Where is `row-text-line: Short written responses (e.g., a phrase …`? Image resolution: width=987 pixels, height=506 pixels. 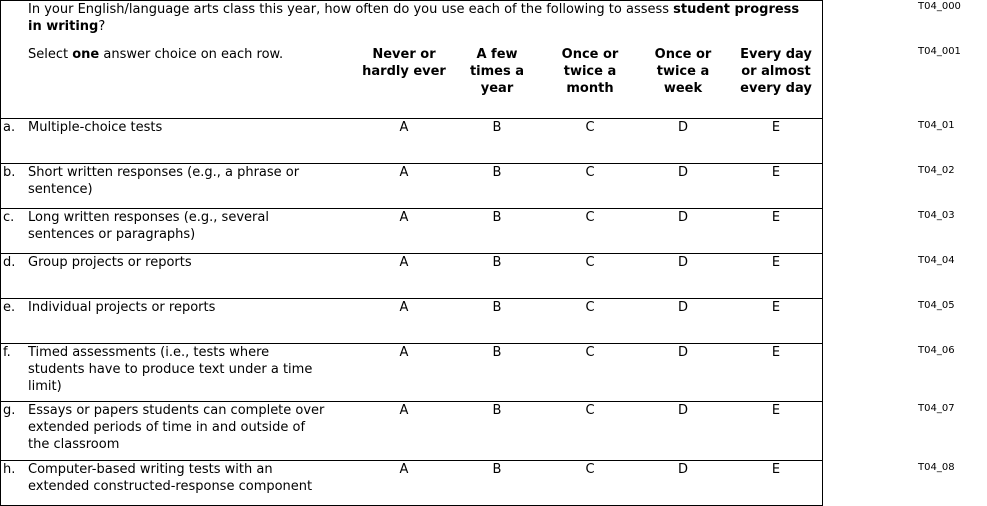
row-text-line: Short written responses (e.g., a phrase … is located at coordinates (164, 172).